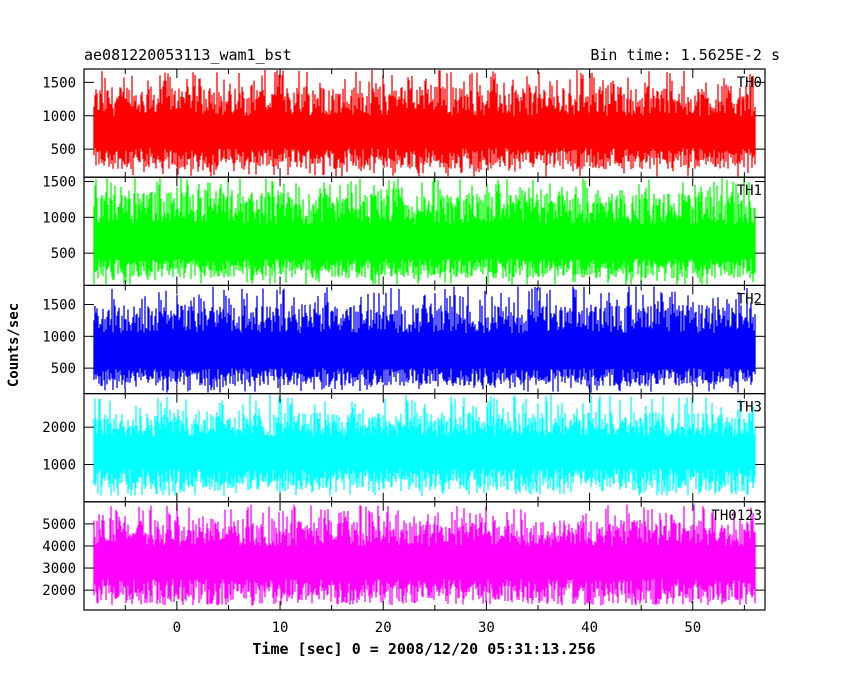  What do you see at coordinates (749, 83) in the screenshot?
I see `panel-label-th0: TH0` at bounding box center [749, 83].